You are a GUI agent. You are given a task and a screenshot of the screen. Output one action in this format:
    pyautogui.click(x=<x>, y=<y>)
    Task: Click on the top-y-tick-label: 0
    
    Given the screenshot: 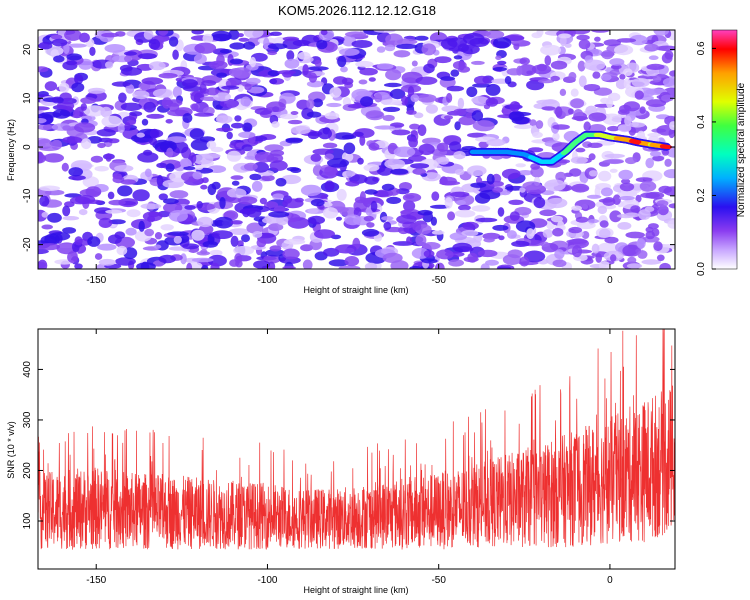 What is the action you would take?
    pyautogui.click(x=27, y=147)
    